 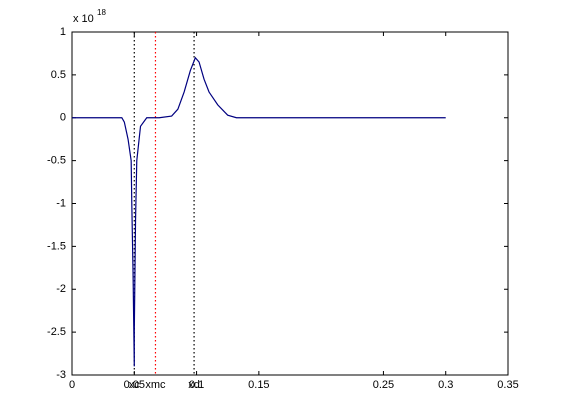 What do you see at coordinates (101, 12) in the screenshot?
I see `y-exponent: 18` at bounding box center [101, 12].